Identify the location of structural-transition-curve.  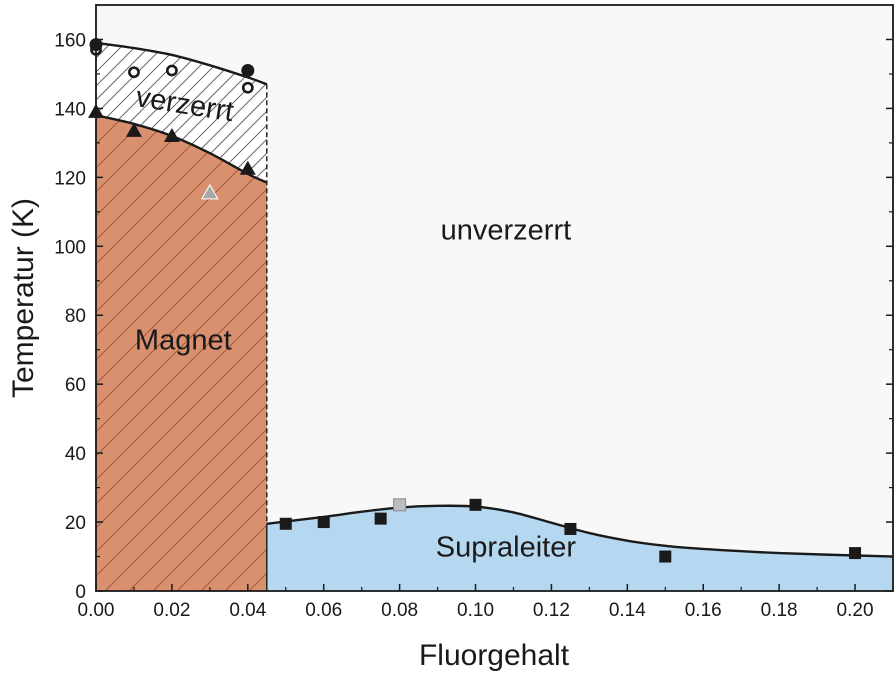
(182, 63).